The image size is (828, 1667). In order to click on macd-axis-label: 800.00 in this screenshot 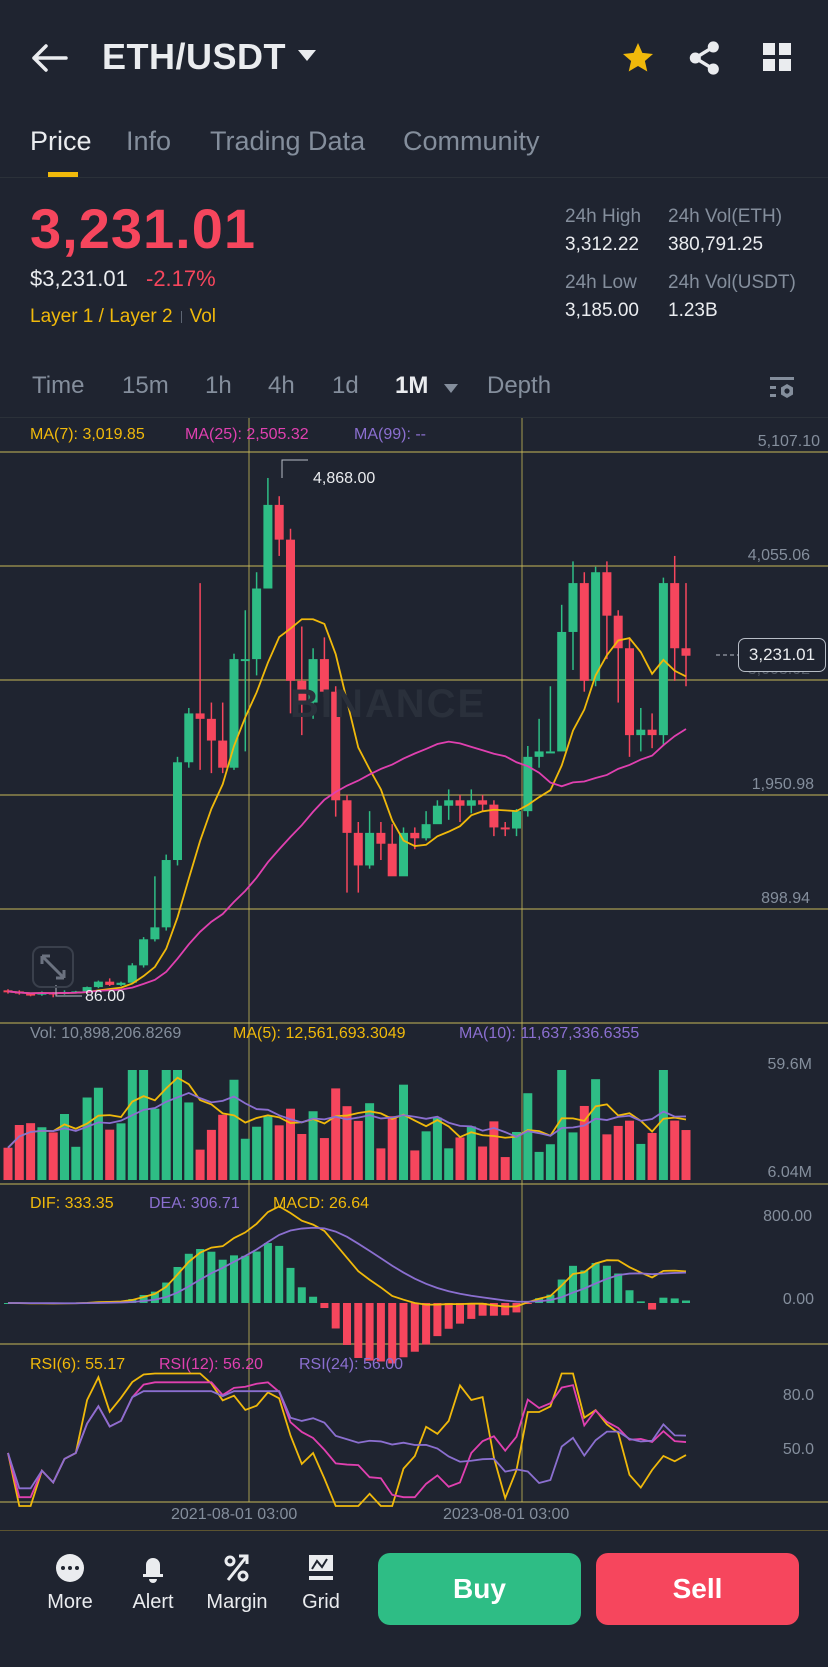, I will do `click(787, 1216)`.